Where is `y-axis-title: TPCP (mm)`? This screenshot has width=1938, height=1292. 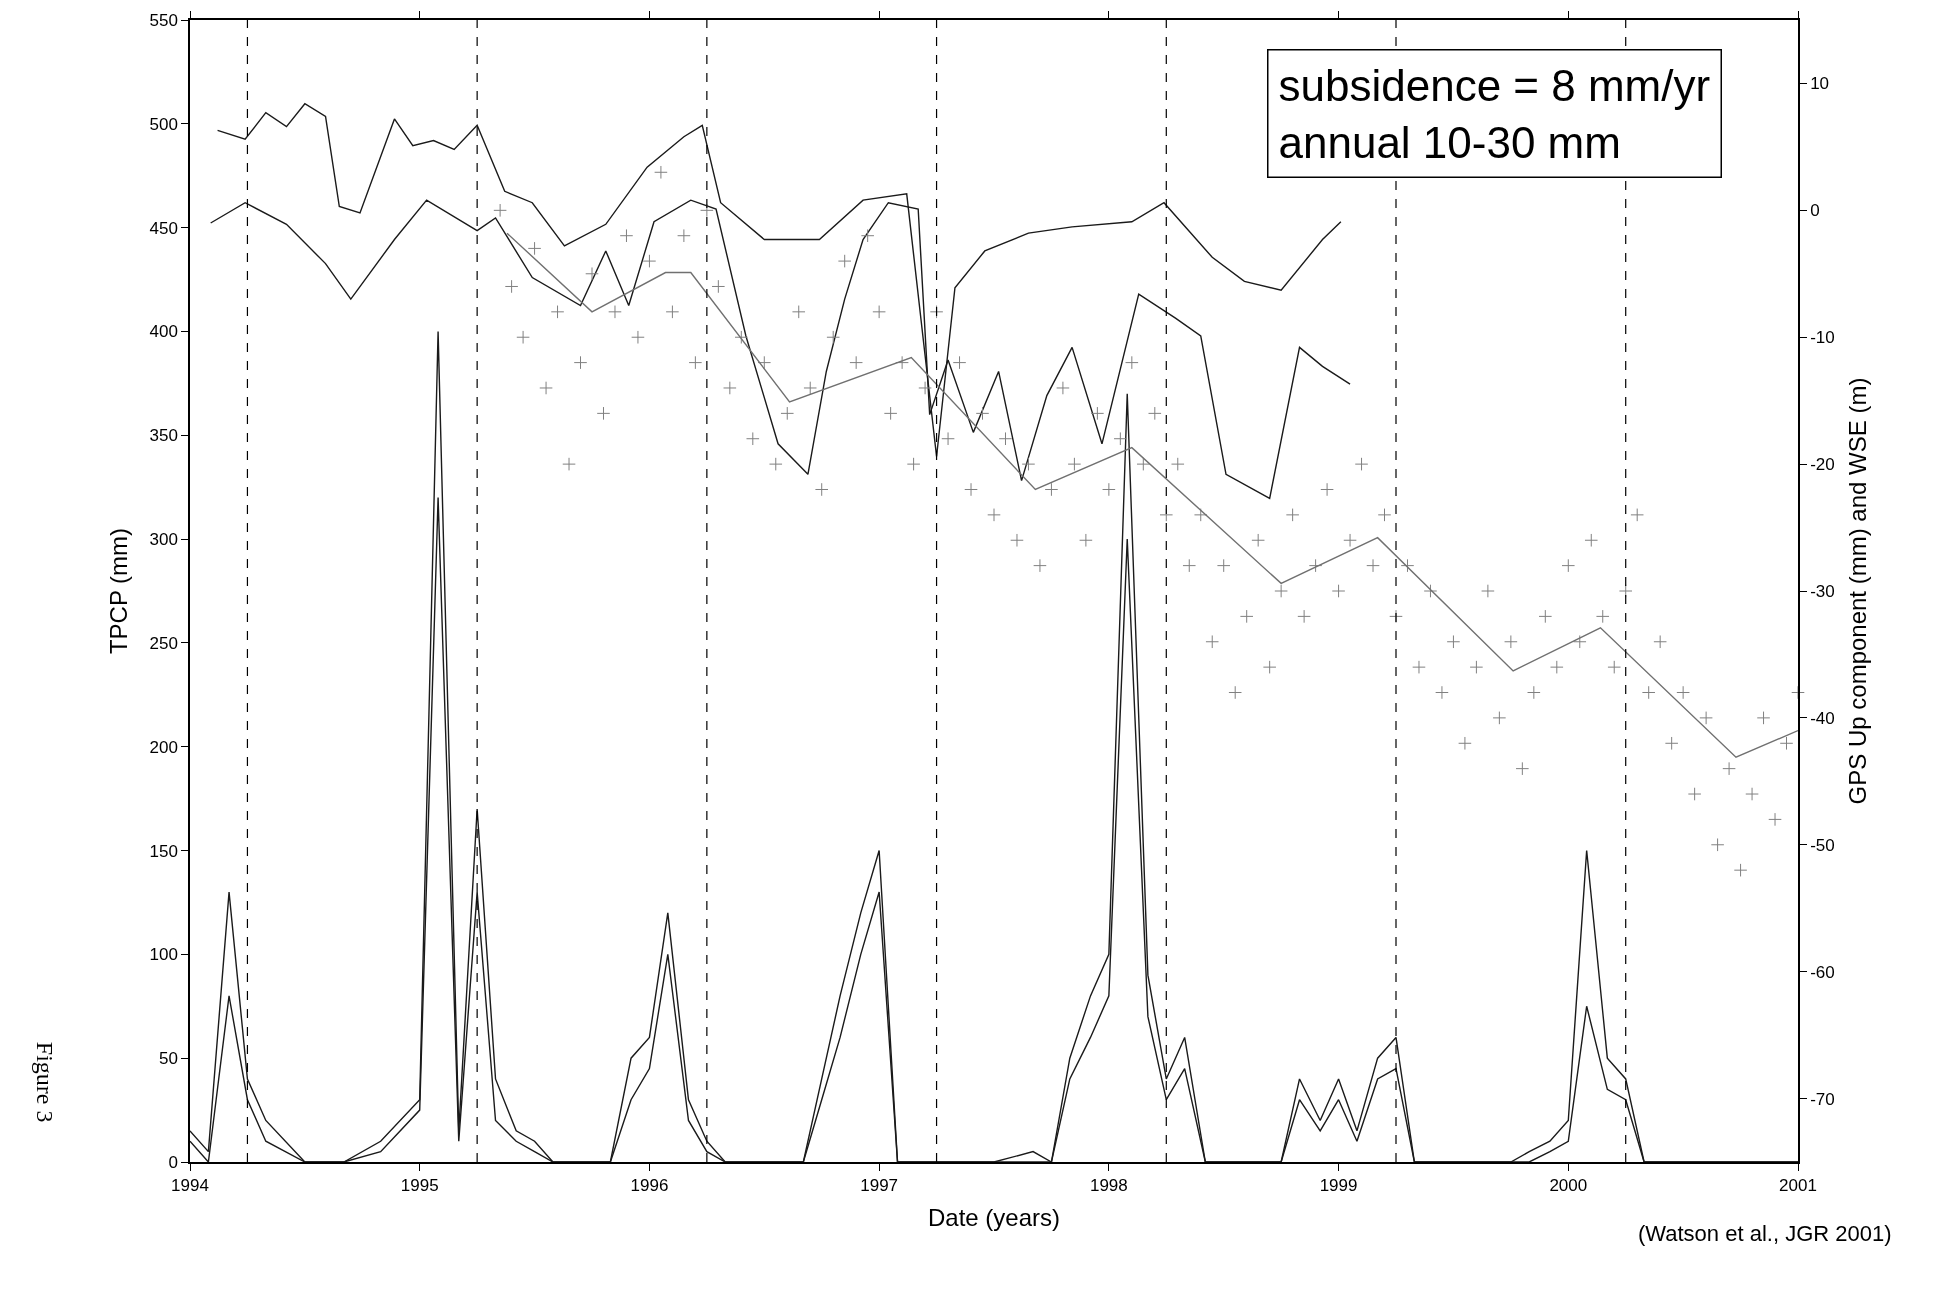 y-axis-title: TPCP (mm) is located at coordinates (119, 591).